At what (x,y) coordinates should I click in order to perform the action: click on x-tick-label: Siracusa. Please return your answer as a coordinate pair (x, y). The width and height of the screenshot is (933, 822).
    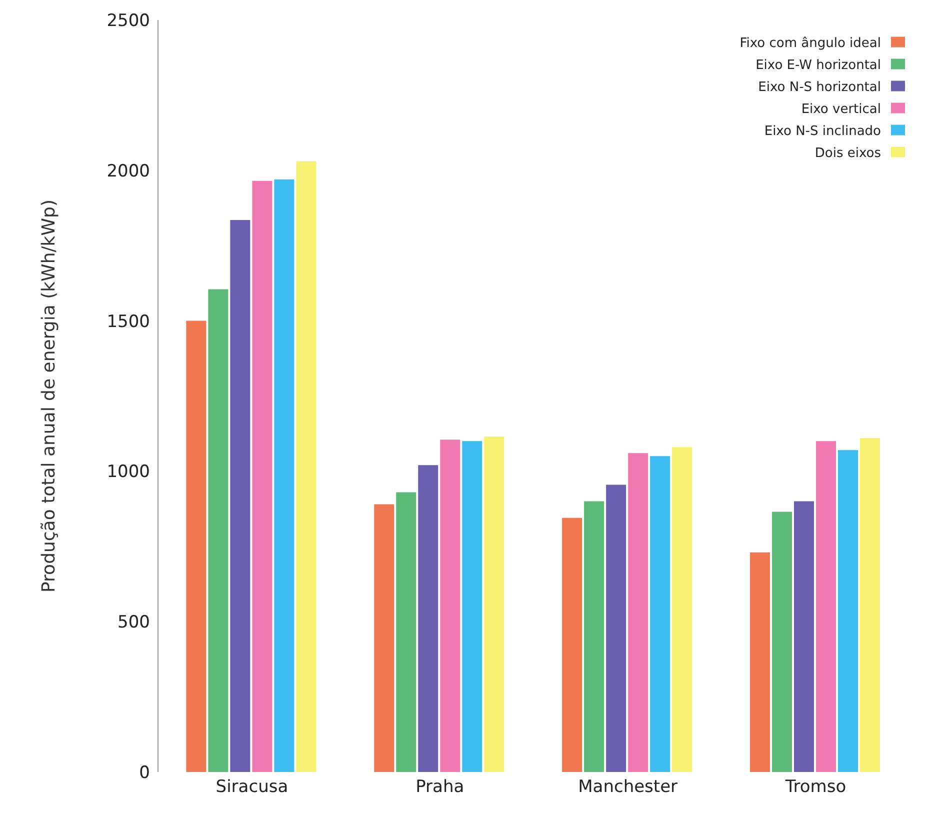
    Looking at the image, I should click on (252, 787).